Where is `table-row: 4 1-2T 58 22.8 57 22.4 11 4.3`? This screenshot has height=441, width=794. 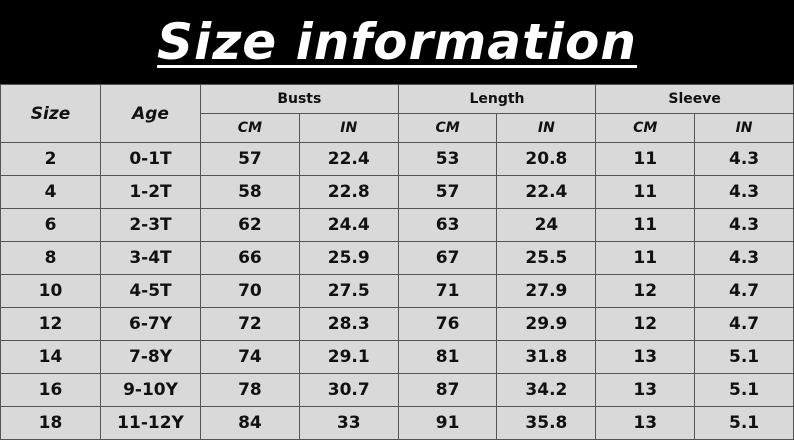 table-row: 4 1-2T 58 22.8 57 22.4 11 4.3 is located at coordinates (397, 192).